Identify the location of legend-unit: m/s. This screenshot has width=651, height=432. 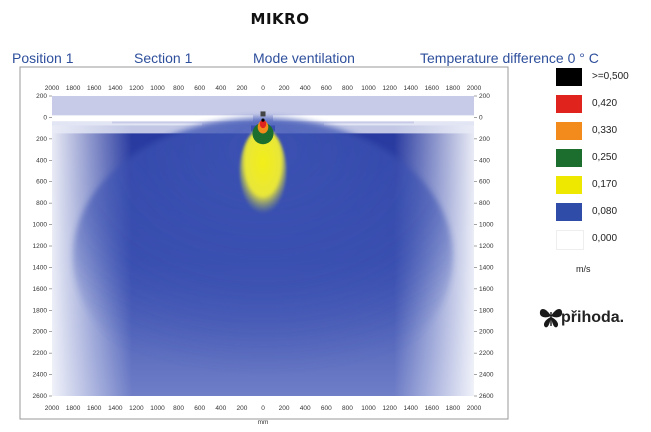
(583, 269).